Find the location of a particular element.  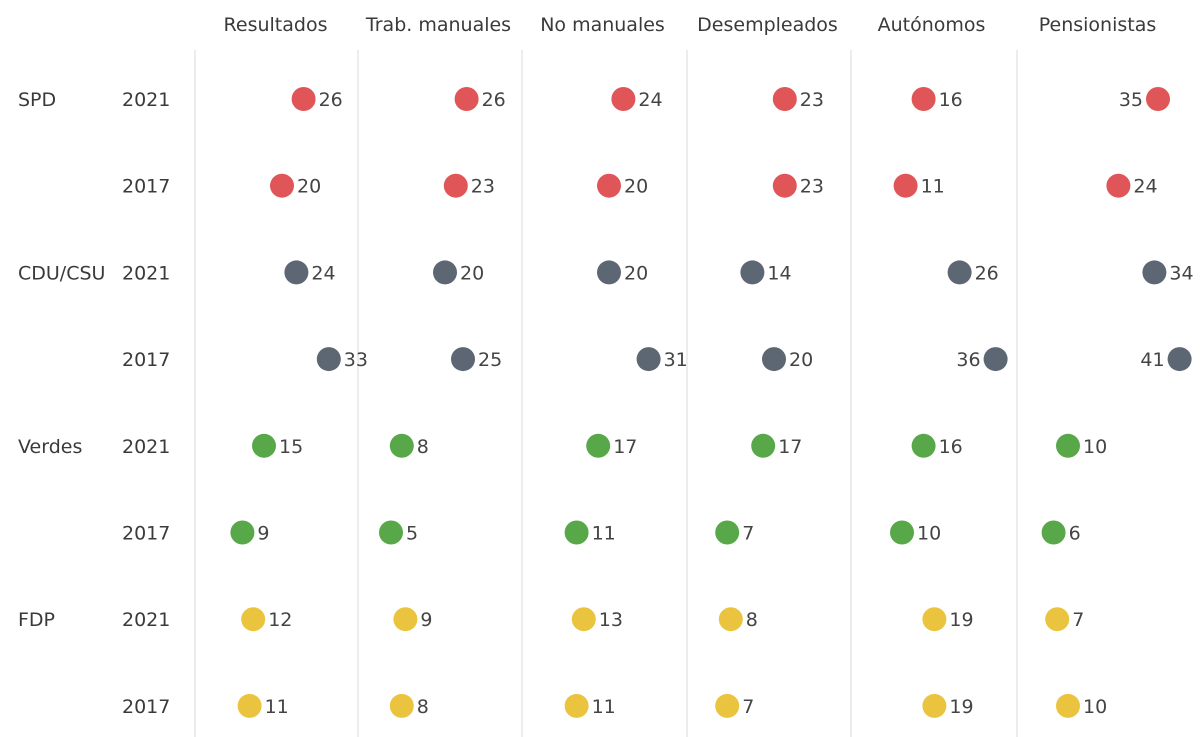

value-label-2-0-0: 15 is located at coordinates (291, 447).